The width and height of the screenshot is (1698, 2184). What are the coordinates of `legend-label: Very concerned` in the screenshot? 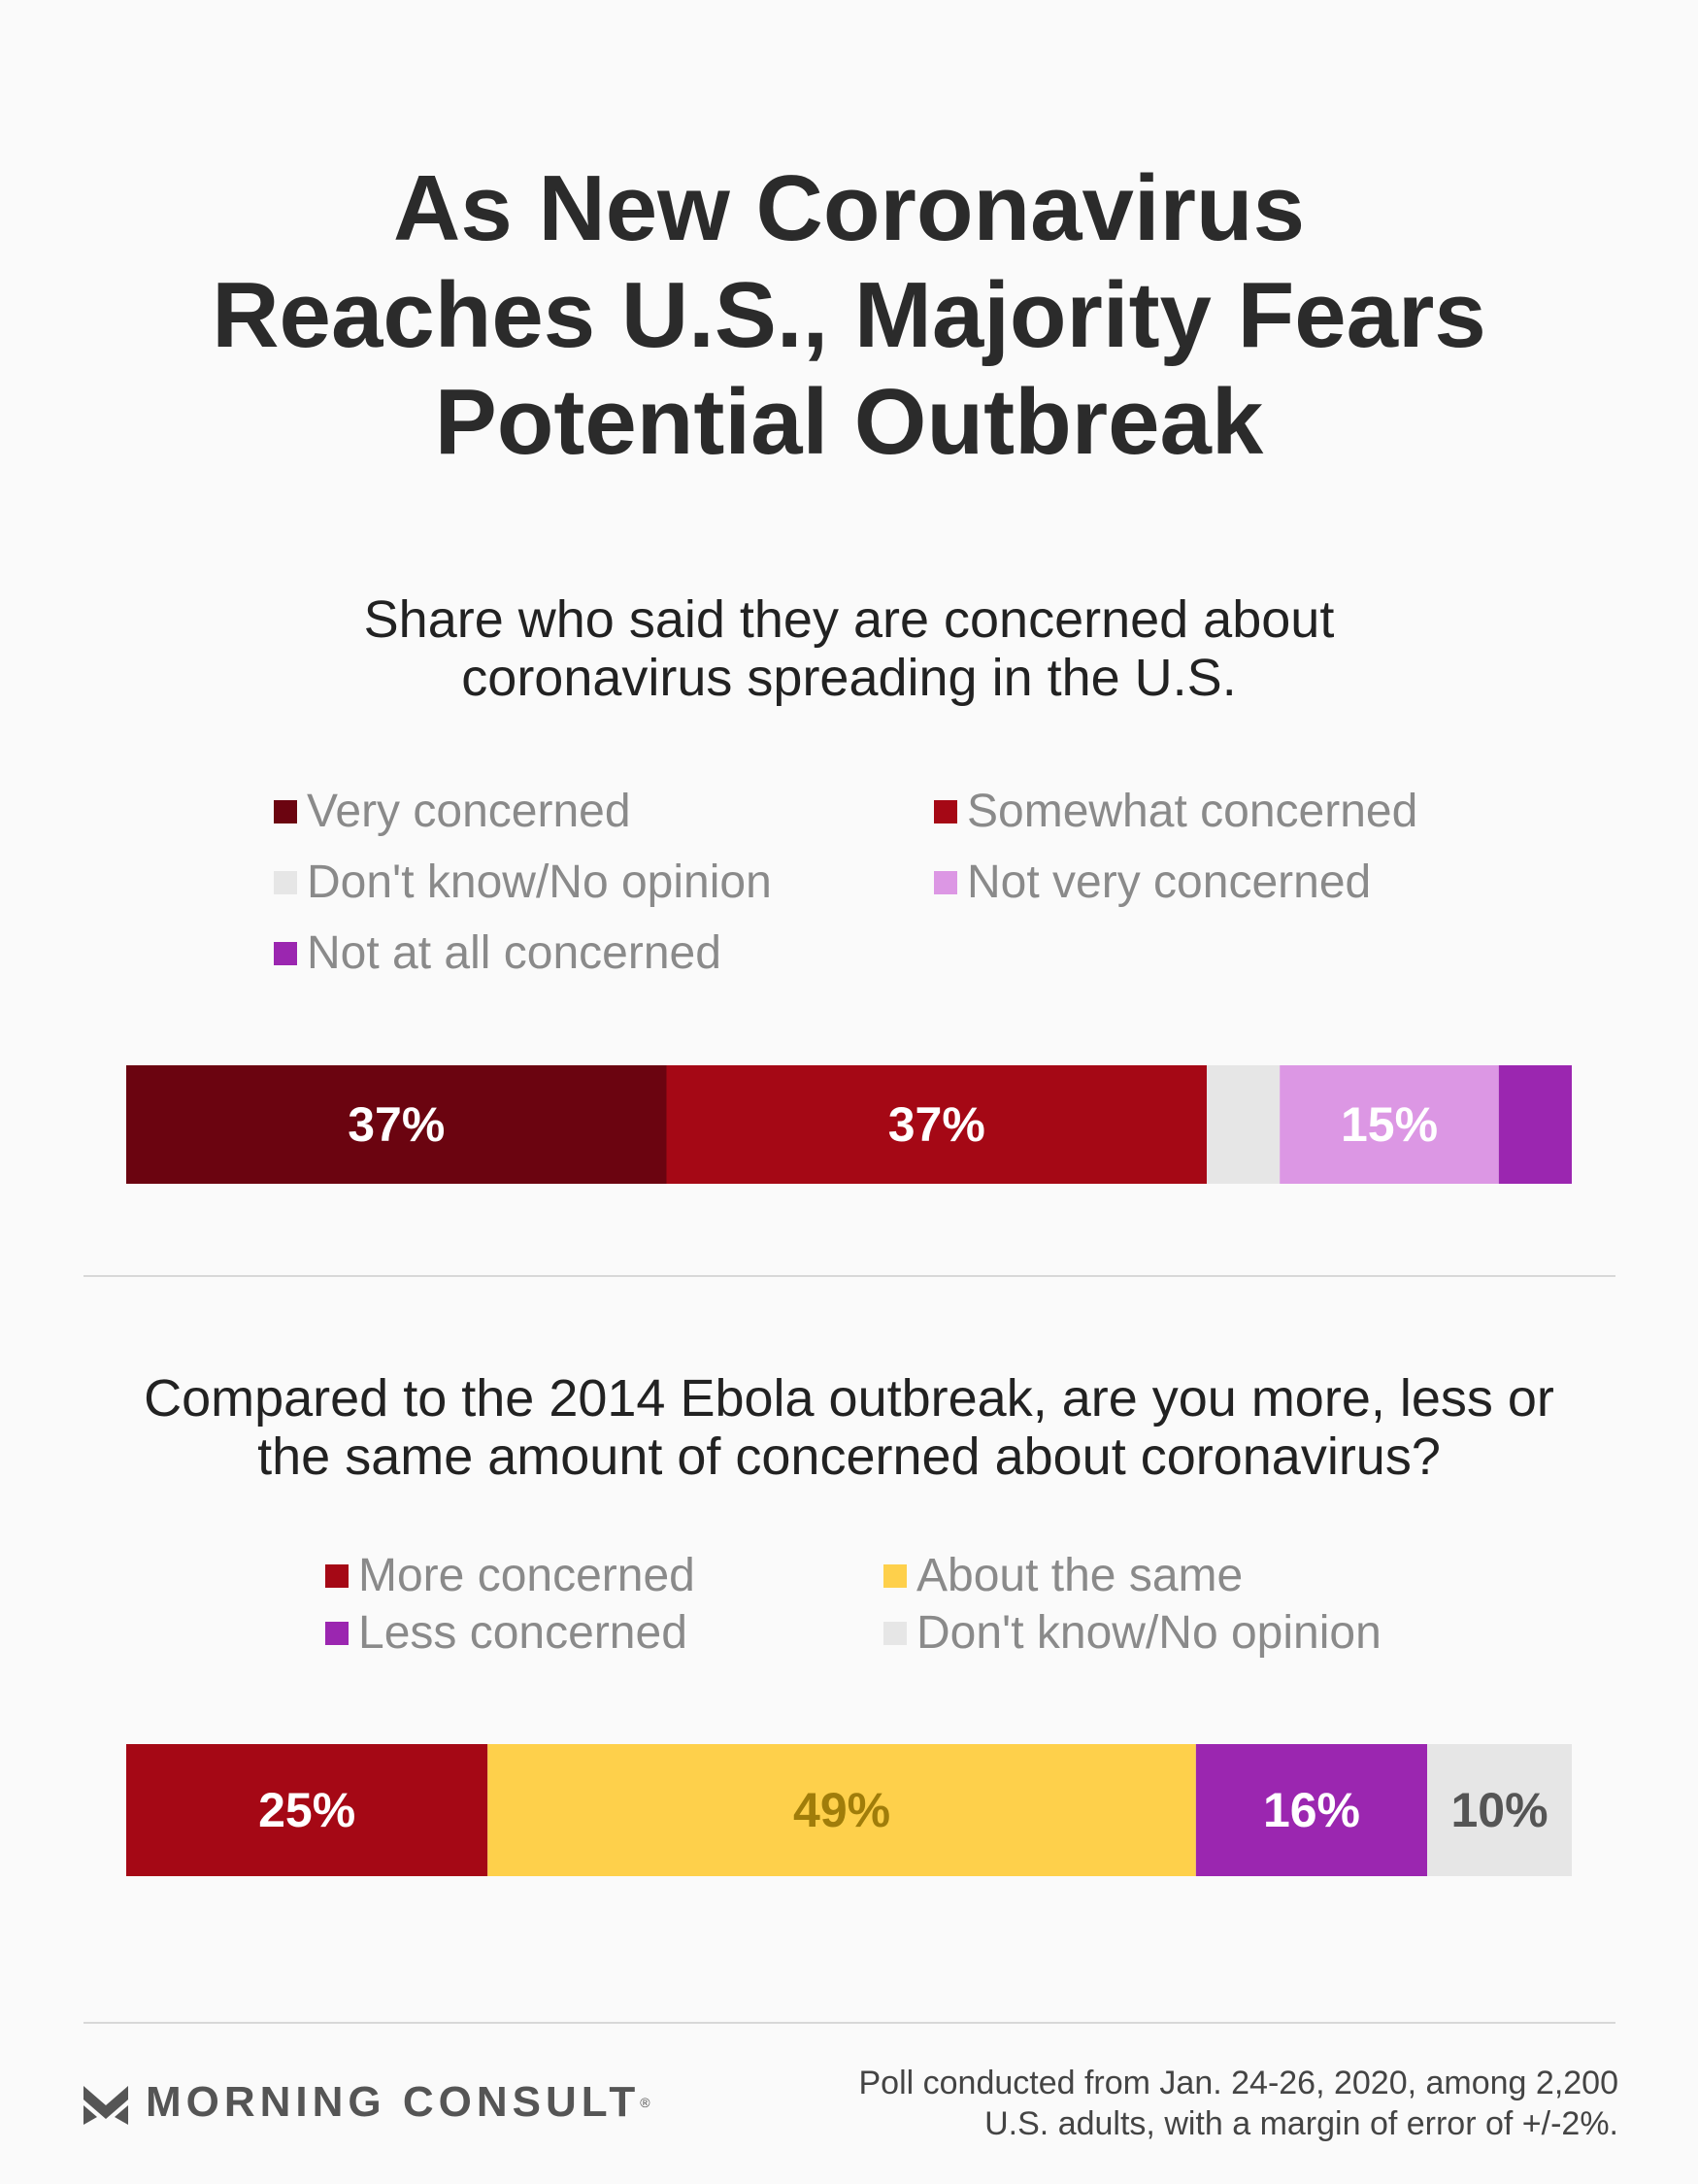 It's located at (469, 811).